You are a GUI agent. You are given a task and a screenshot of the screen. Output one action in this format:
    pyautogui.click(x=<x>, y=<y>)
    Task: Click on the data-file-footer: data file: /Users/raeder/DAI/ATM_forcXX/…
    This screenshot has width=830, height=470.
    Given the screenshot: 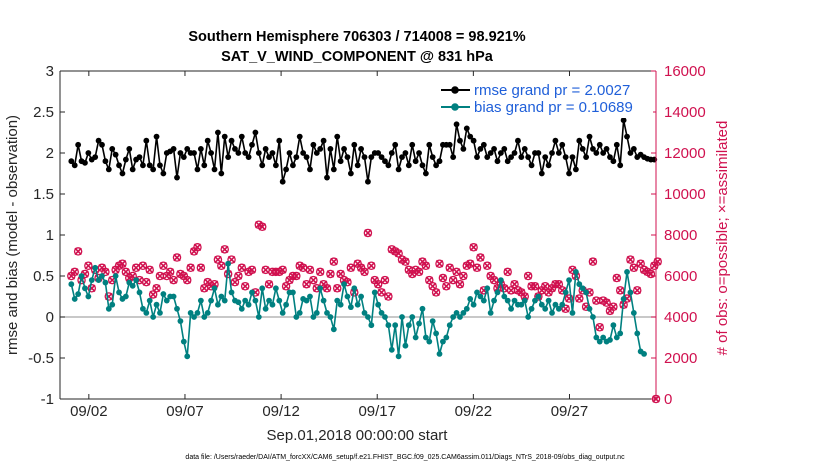 What is the action you would take?
    pyautogui.click(x=405, y=457)
    